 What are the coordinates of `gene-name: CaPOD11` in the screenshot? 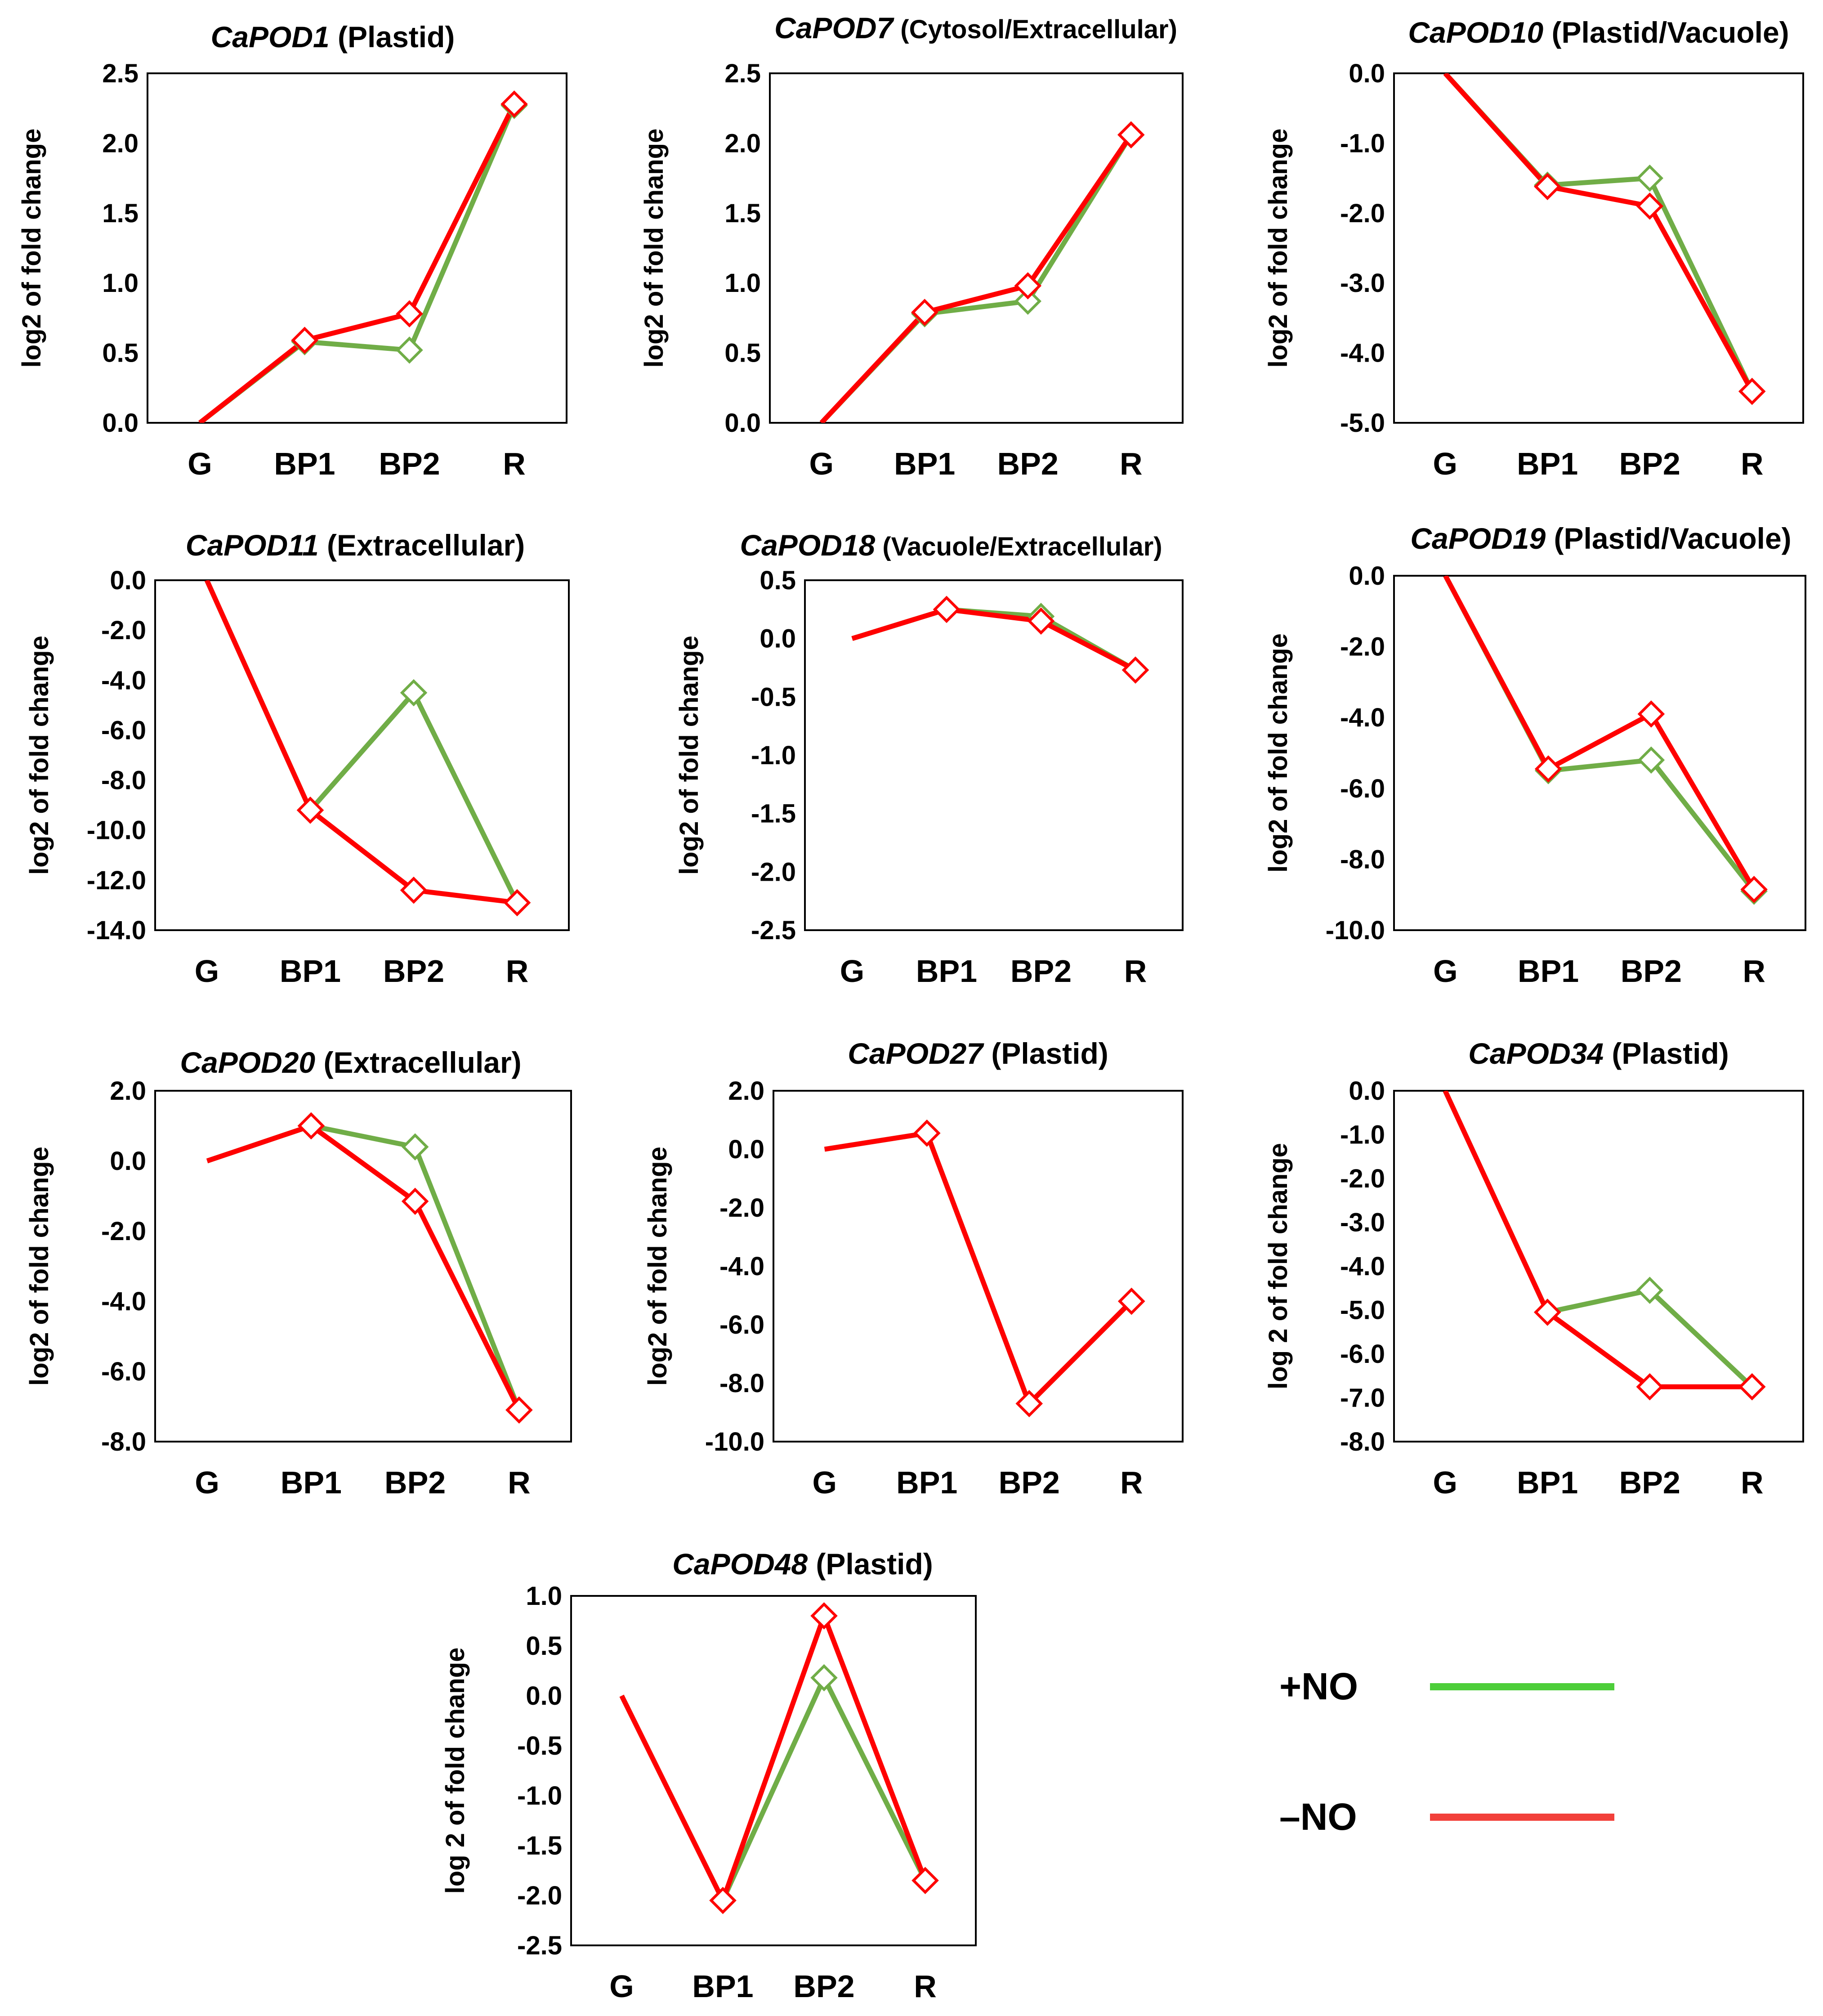 It's located at (252, 545).